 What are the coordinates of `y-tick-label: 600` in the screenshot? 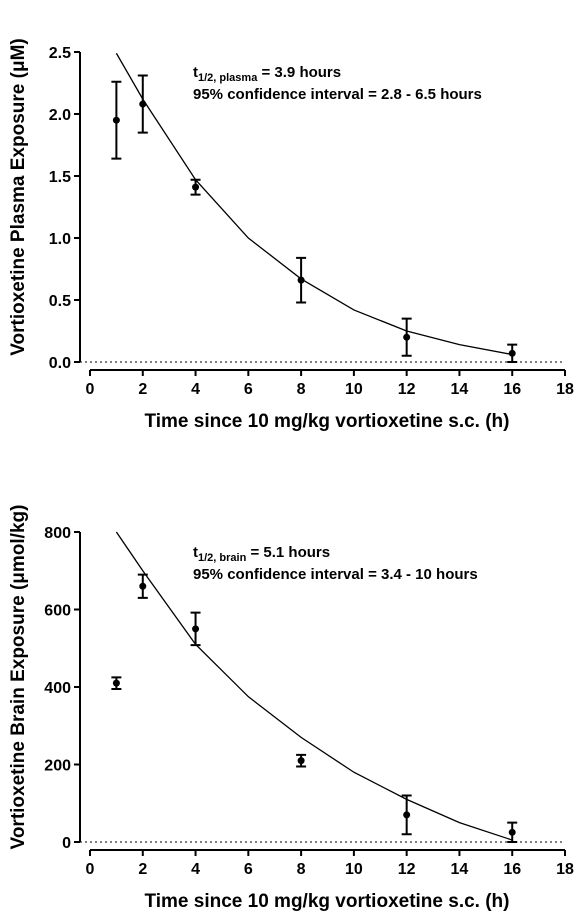 It's located at (57, 611).